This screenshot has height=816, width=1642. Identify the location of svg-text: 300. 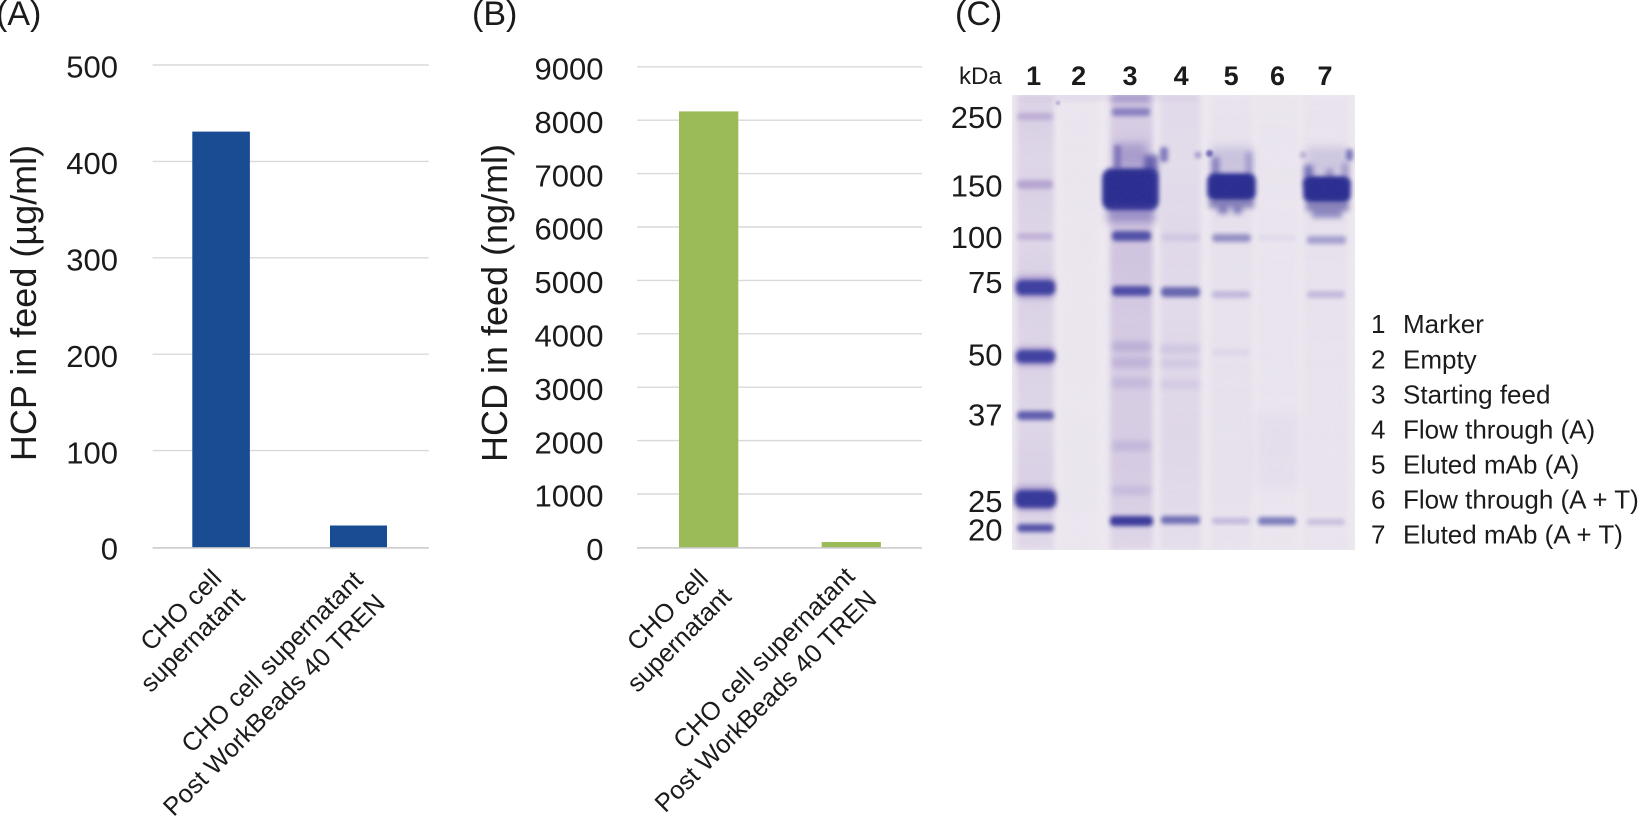
(92, 260).